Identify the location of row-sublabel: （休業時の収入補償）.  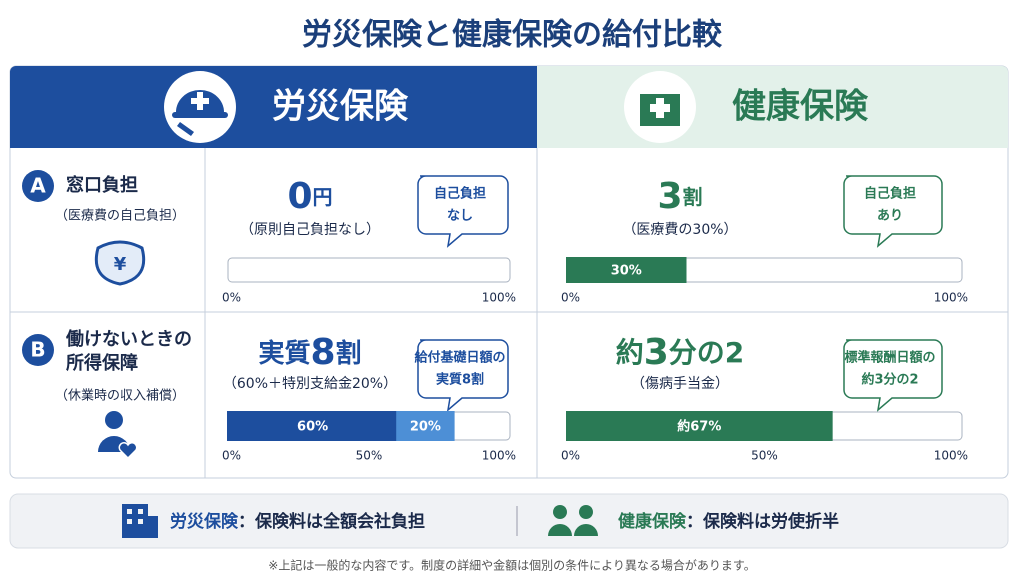
(120, 396).